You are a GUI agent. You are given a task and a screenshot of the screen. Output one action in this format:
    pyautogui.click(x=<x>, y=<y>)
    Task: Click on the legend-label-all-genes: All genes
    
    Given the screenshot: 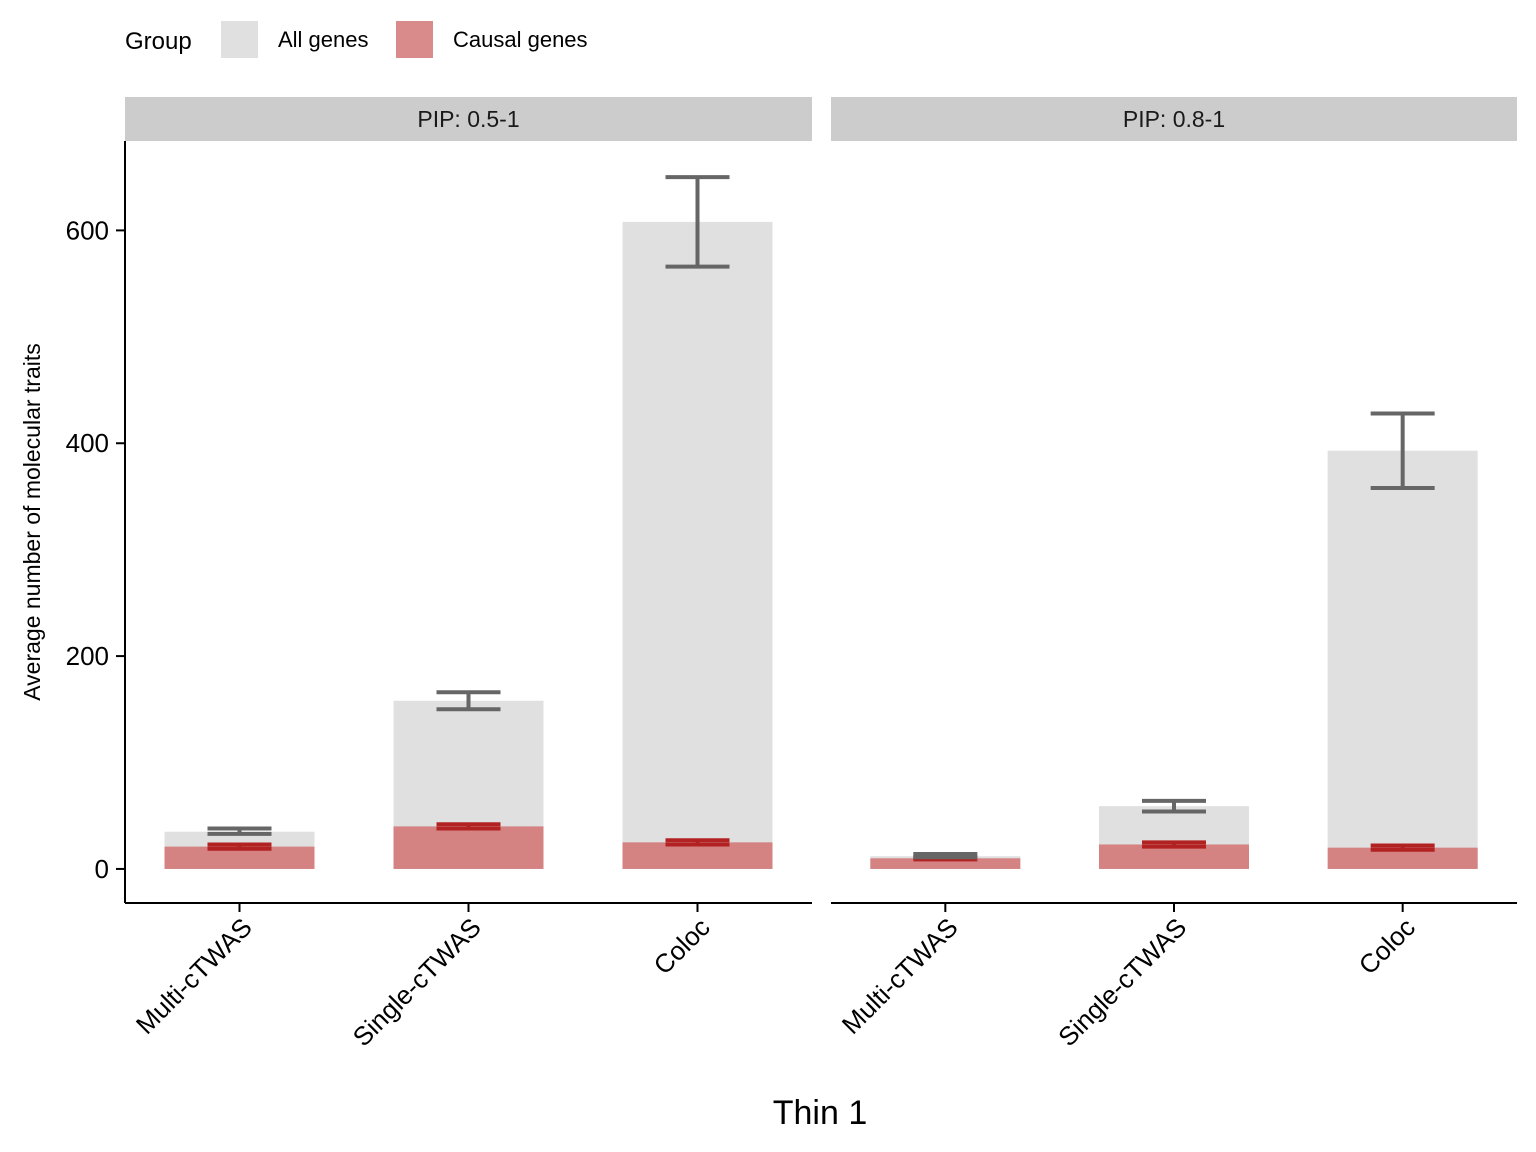 What is the action you would take?
    pyautogui.click(x=323, y=39)
    